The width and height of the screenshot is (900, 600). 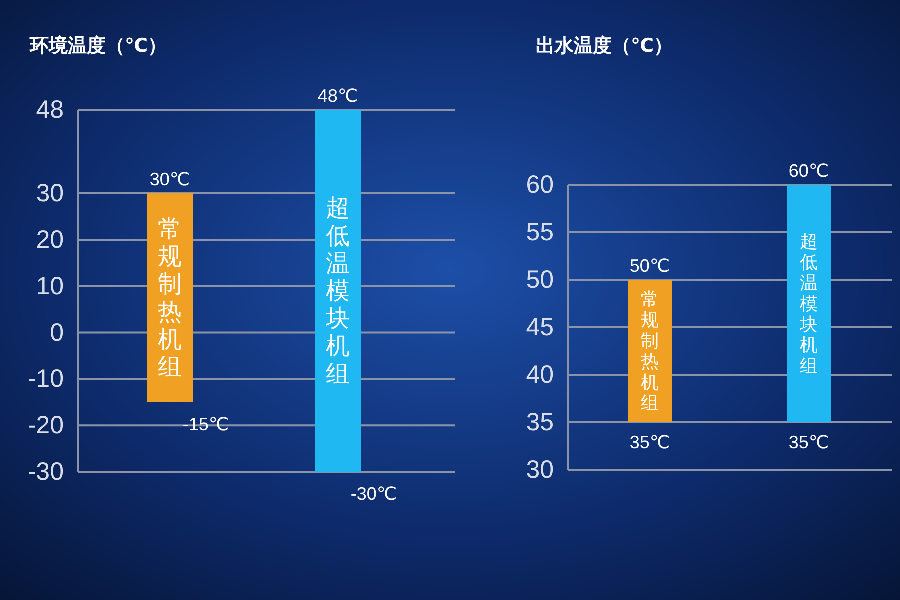 I want to click on y-tick-label: 10, so click(x=50, y=286).